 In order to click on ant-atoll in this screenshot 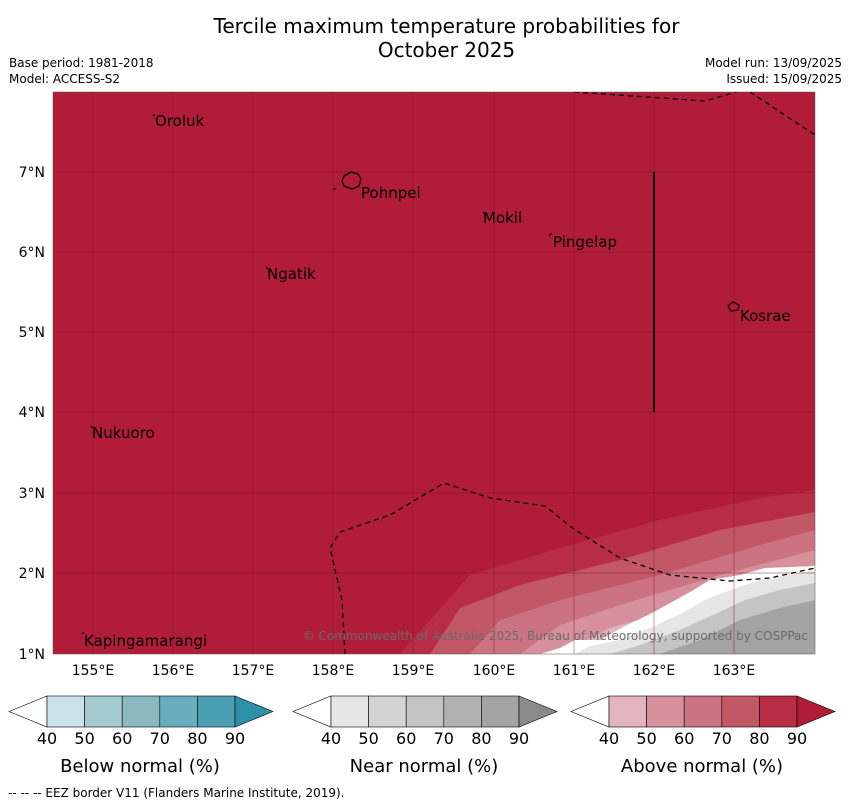, I will do `click(334, 189)`.